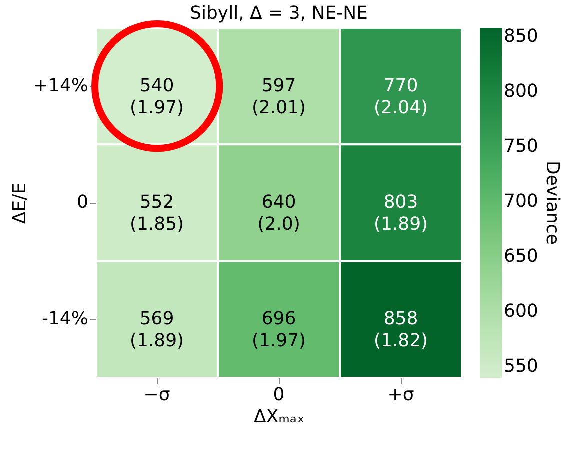 The image size is (561, 455). What do you see at coordinates (65, 319) in the screenshot?
I see `y-tick-label: -14%` at bounding box center [65, 319].